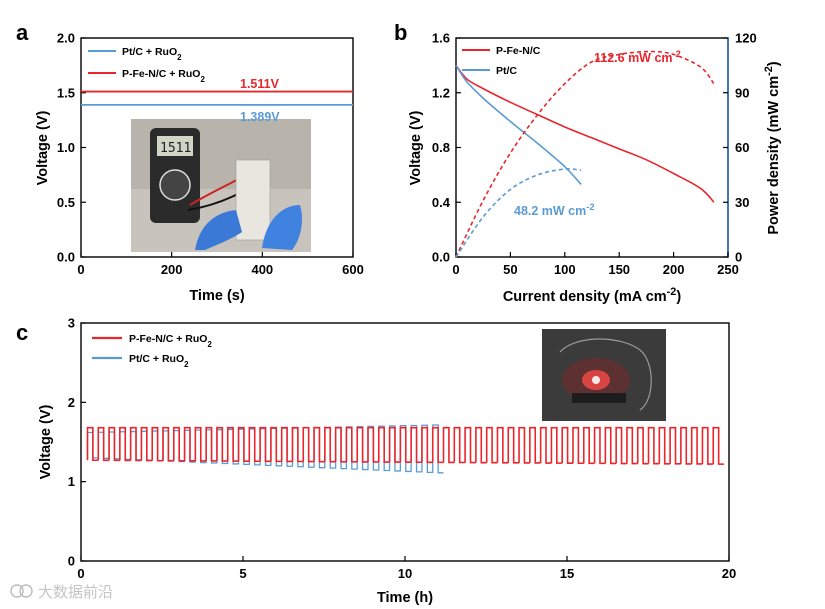 Image resolution: width=825 pixels, height=609 pixels. Describe the element at coordinates (217, 296) in the screenshot. I see `panel-a-xlabel: Time (s)` at that location.